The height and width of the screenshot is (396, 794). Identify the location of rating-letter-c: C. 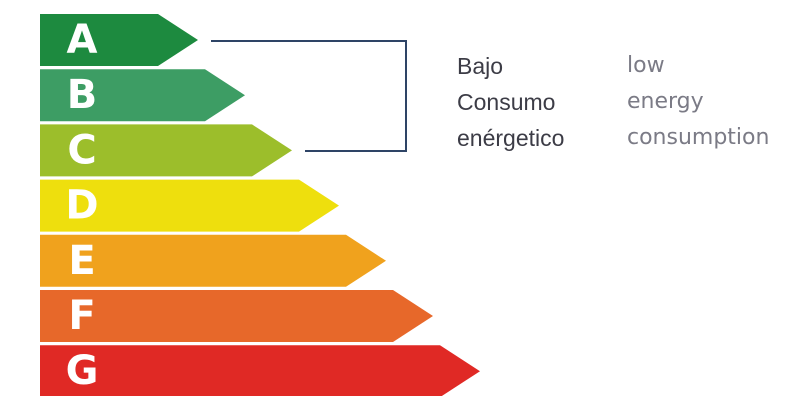
(81, 150).